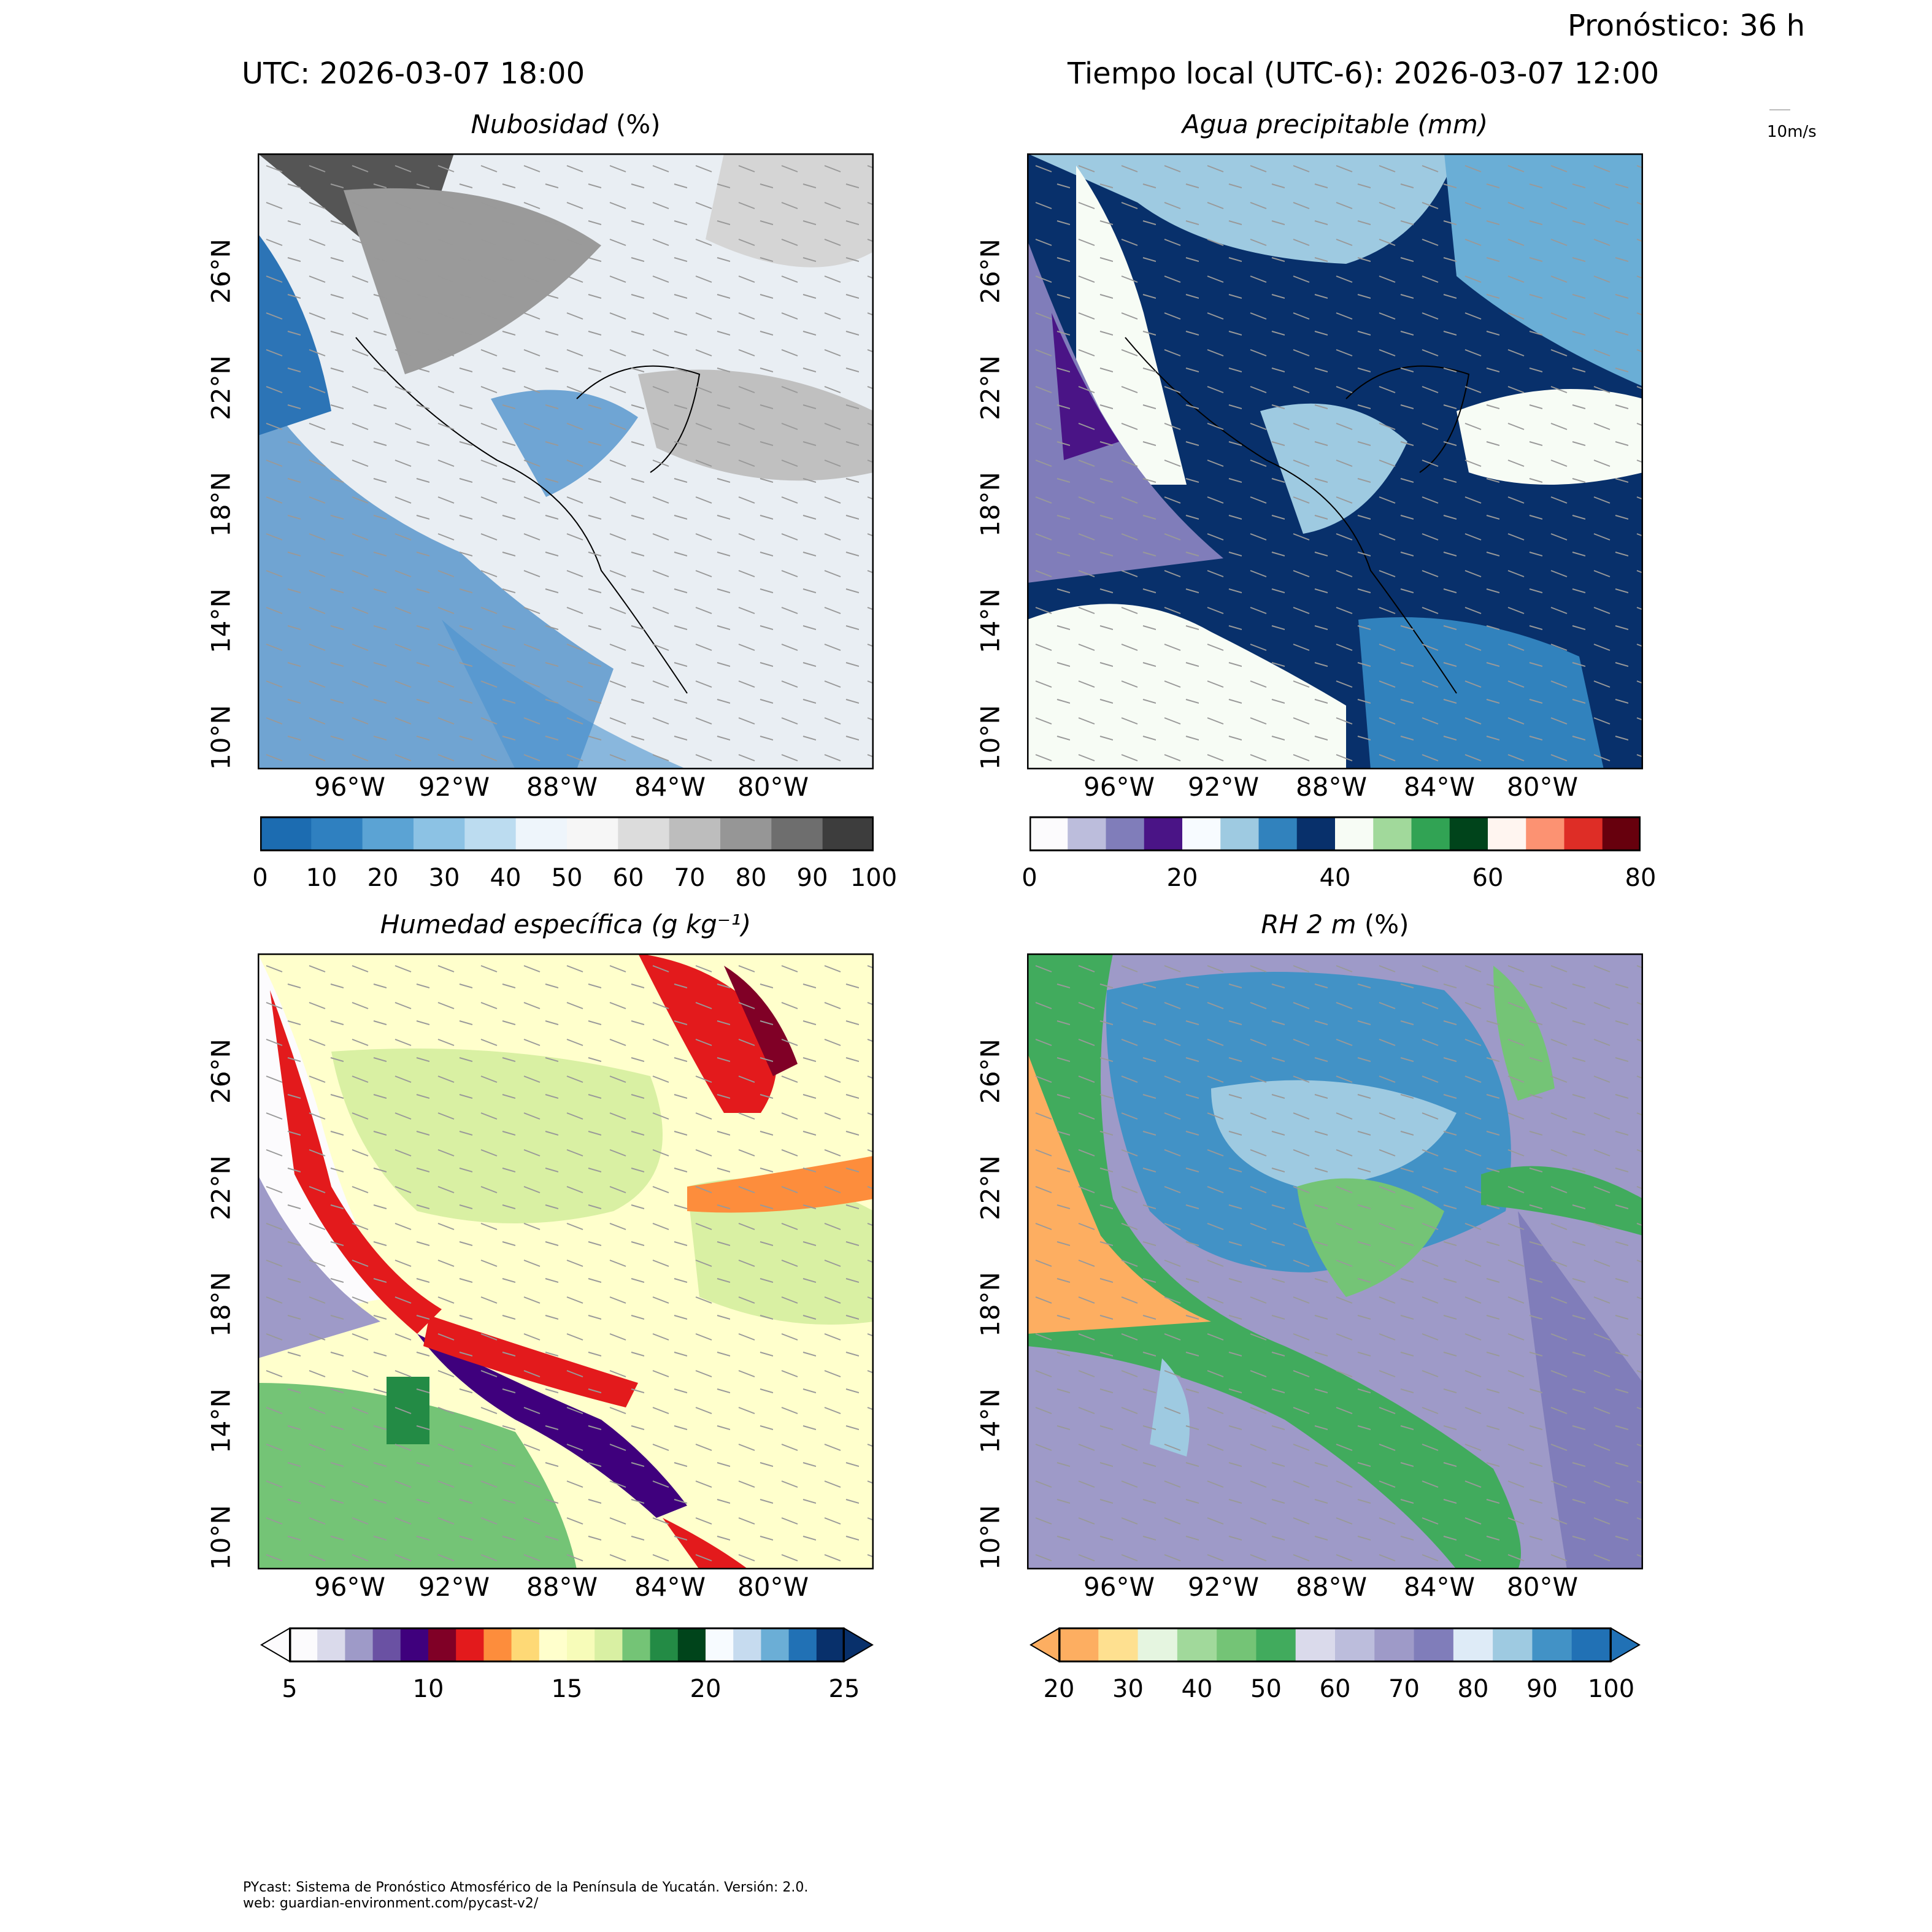 This screenshot has width=1932, height=1932. I want to click on colorbar-tick-label: 5, so click(290, 1689).